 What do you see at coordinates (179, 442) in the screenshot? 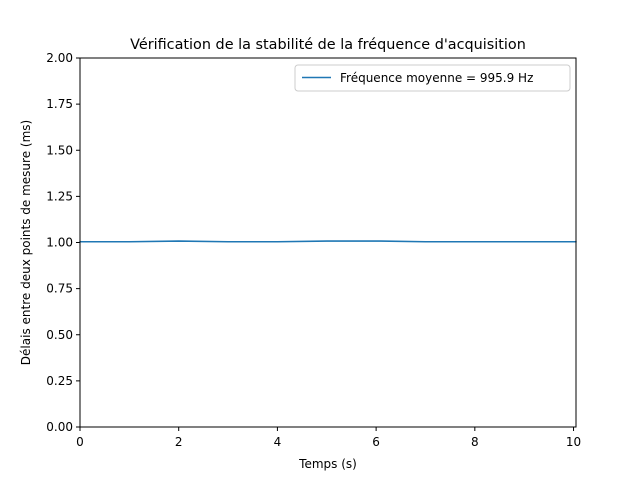
I see `x-tick-label: 2` at bounding box center [179, 442].